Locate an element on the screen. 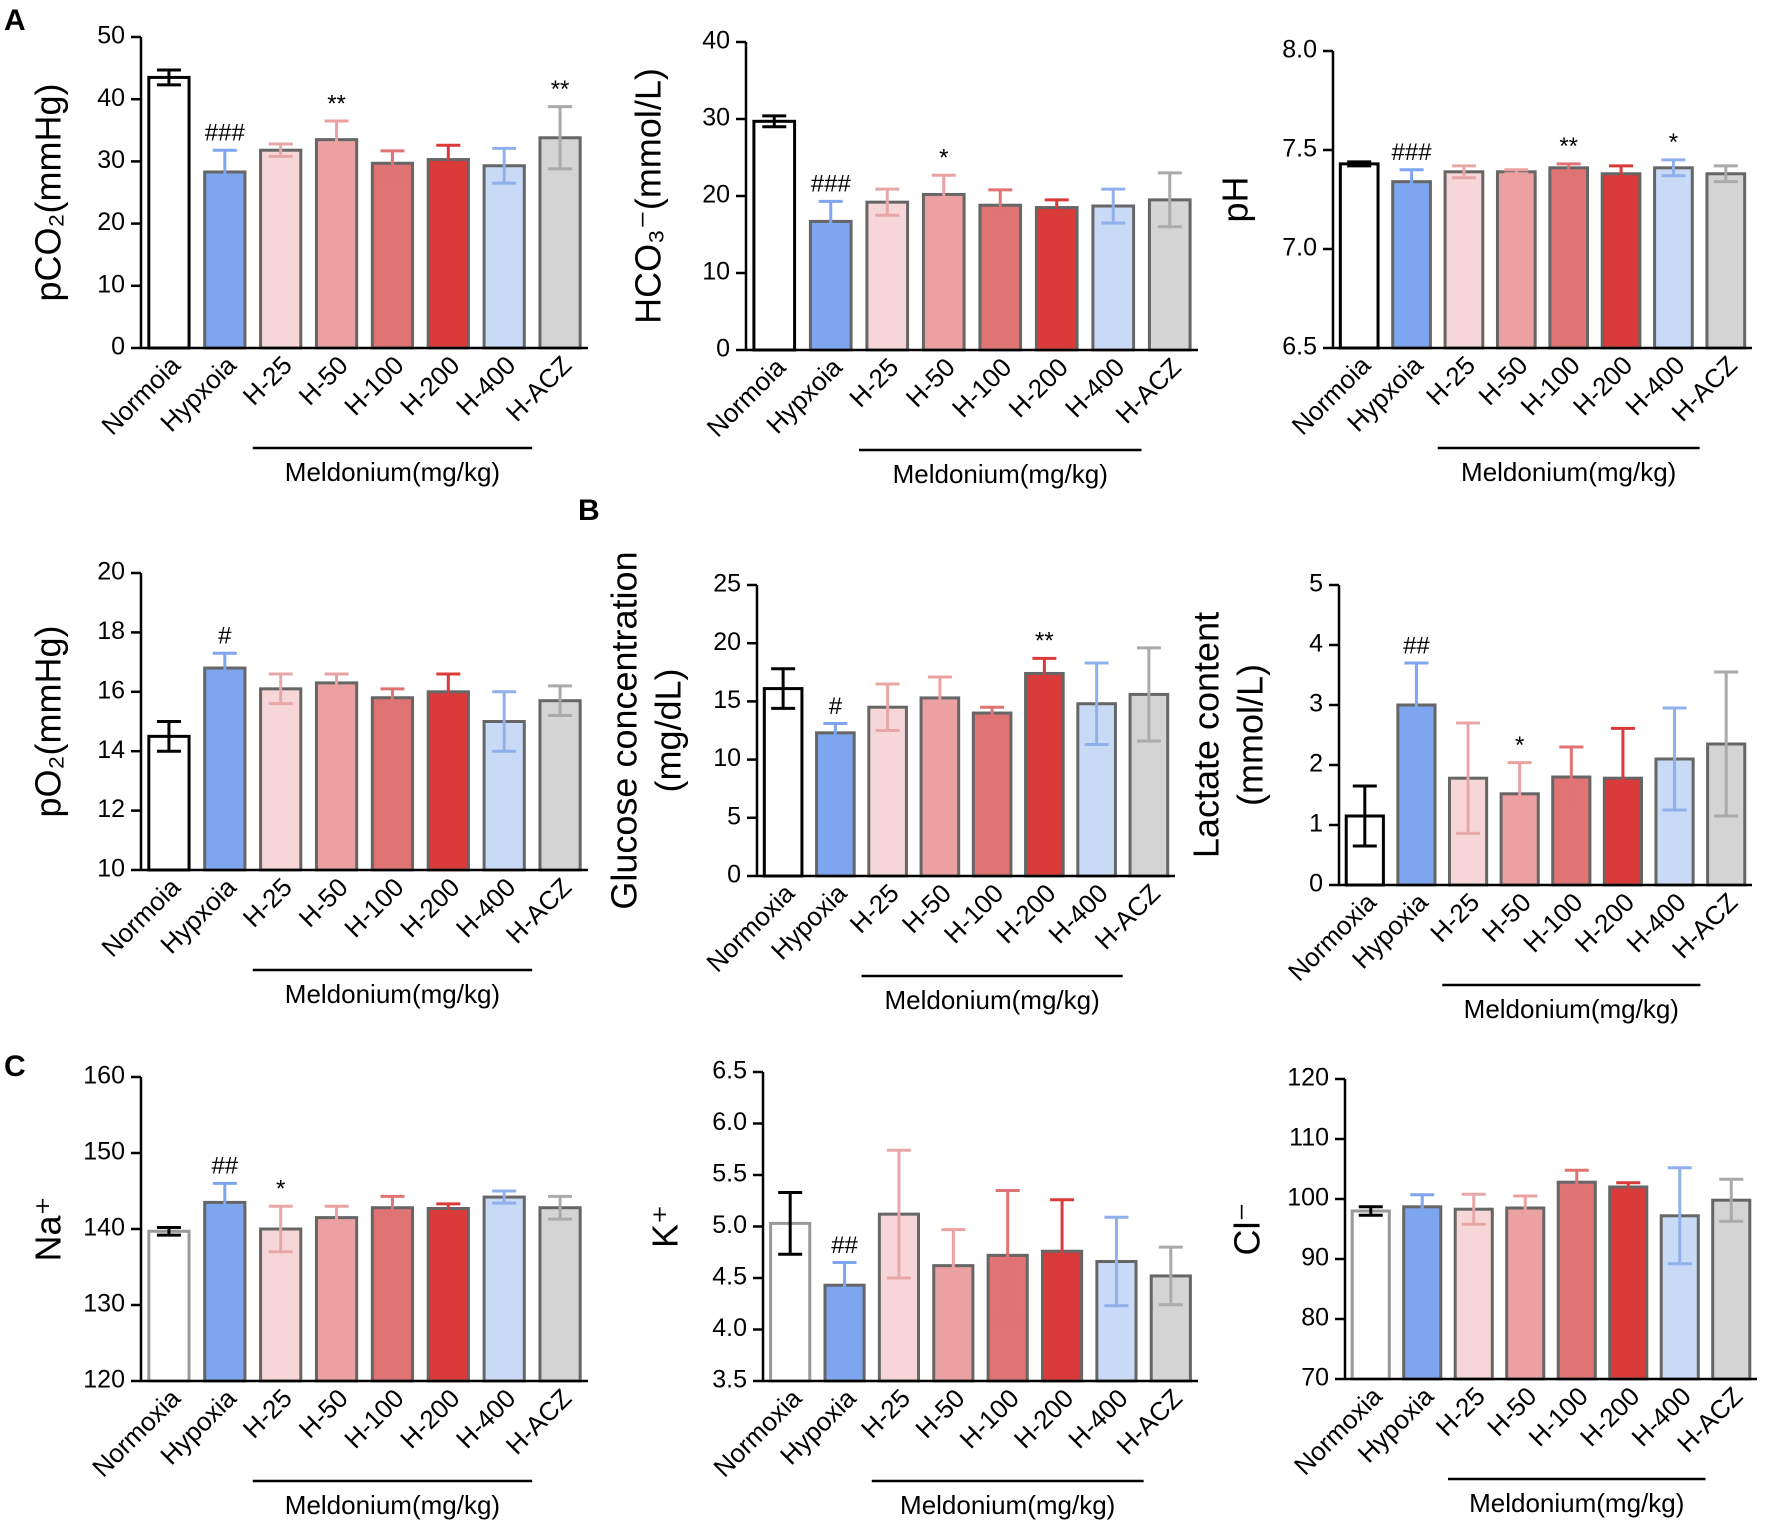  y-tick-label: 5.0 is located at coordinates (729, 1225).